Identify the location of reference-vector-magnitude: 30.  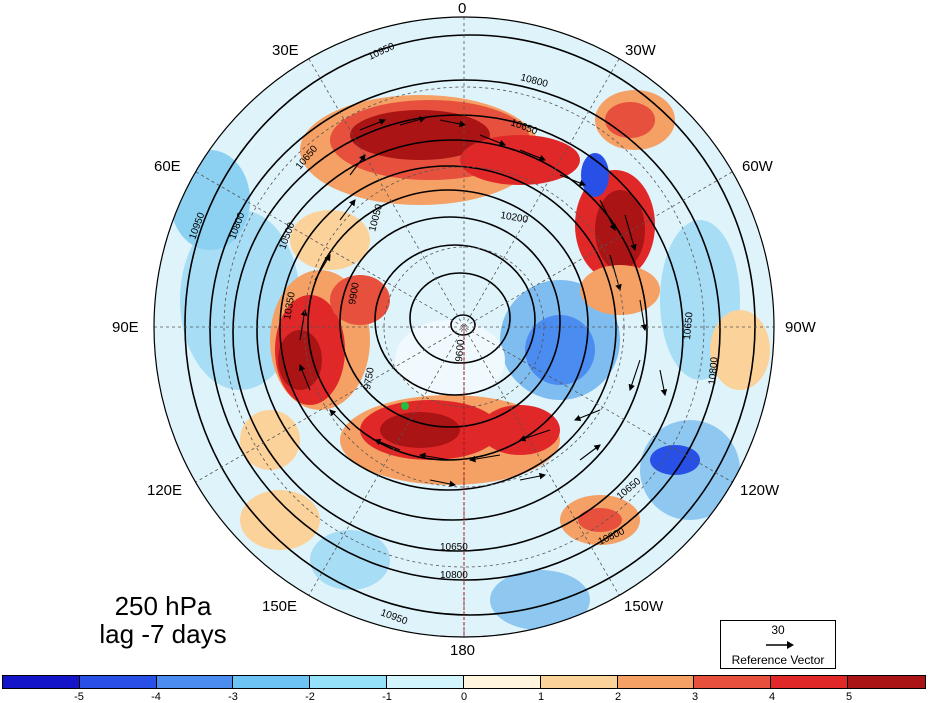
(778, 630).